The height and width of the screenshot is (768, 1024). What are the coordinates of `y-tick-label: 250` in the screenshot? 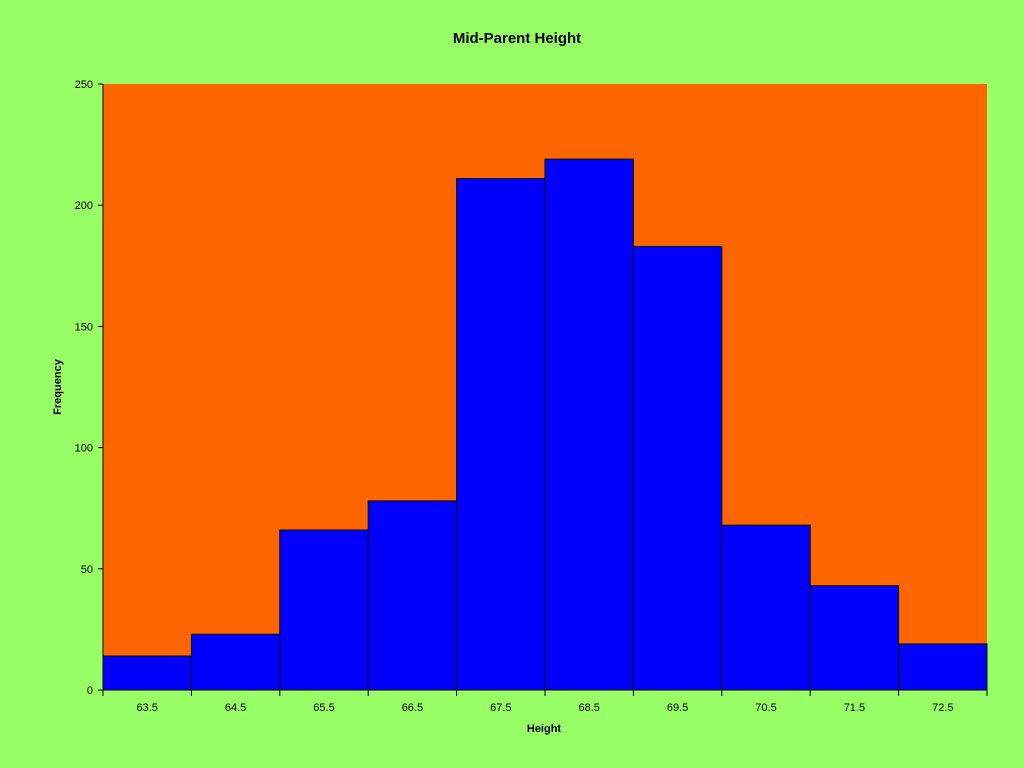 It's located at (84, 85).